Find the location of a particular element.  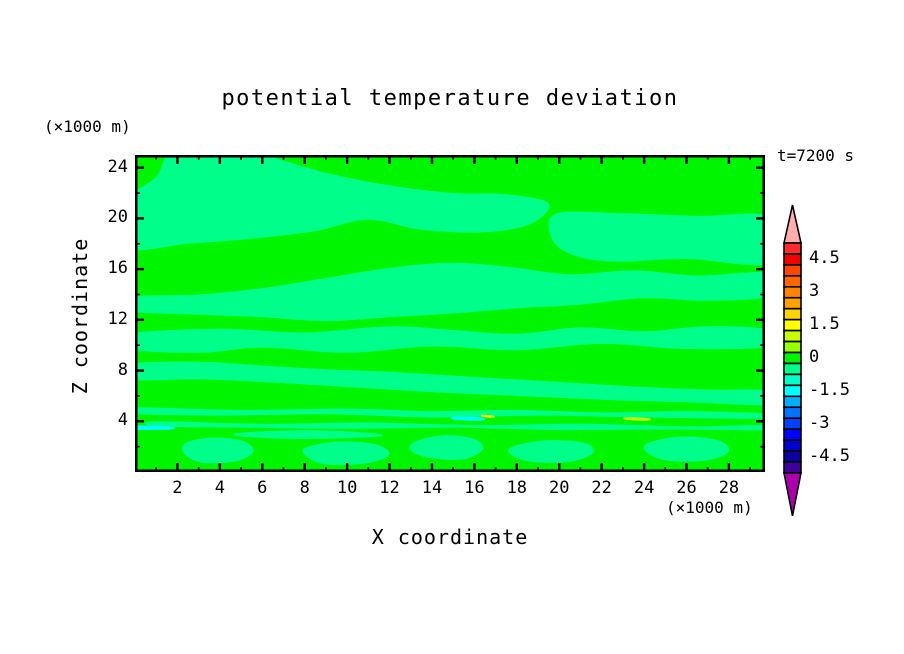

x-tick-label: 4 is located at coordinates (219, 488).